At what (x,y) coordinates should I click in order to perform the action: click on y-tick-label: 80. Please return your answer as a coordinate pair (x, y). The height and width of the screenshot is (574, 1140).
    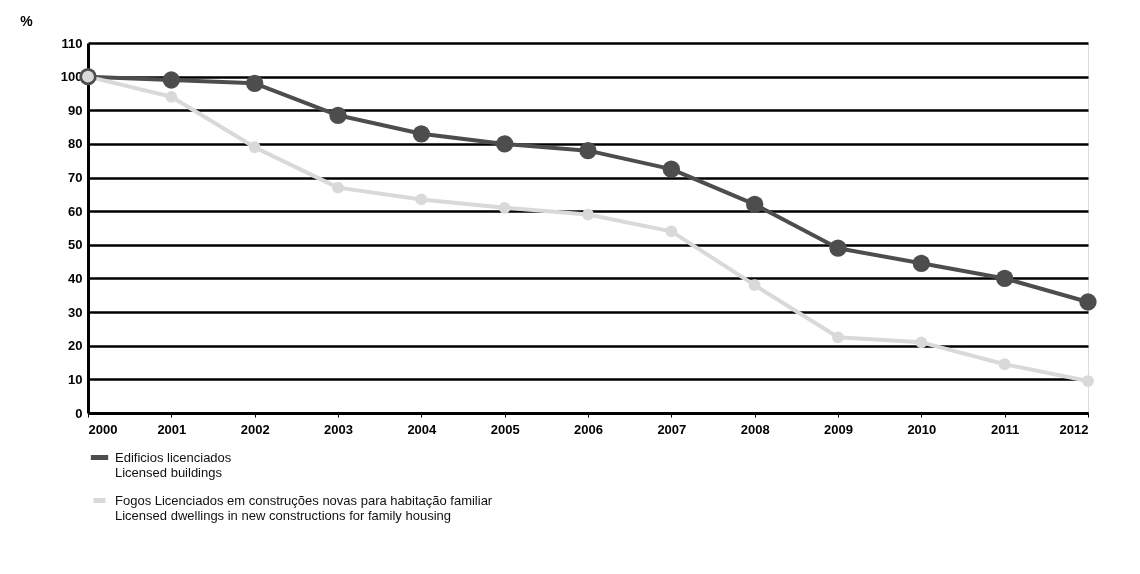
    Looking at the image, I should click on (75, 144).